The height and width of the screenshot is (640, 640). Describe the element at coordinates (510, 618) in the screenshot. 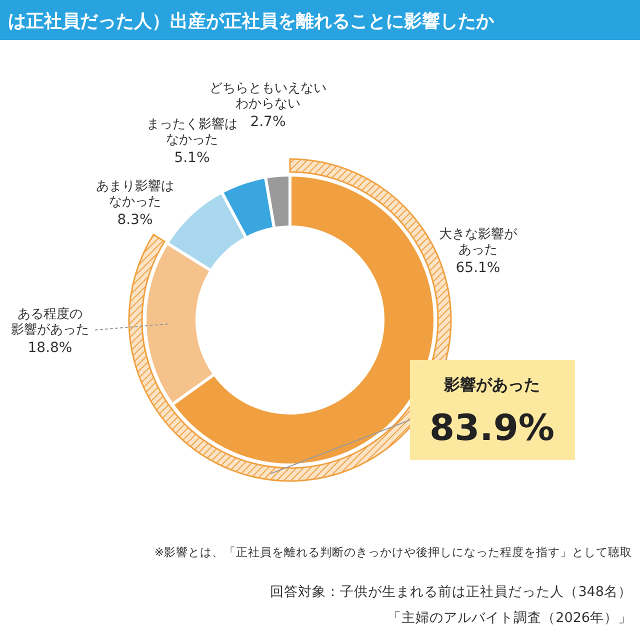

I see `text: 「主婦のアルバイト調査（2026年）」` at that location.